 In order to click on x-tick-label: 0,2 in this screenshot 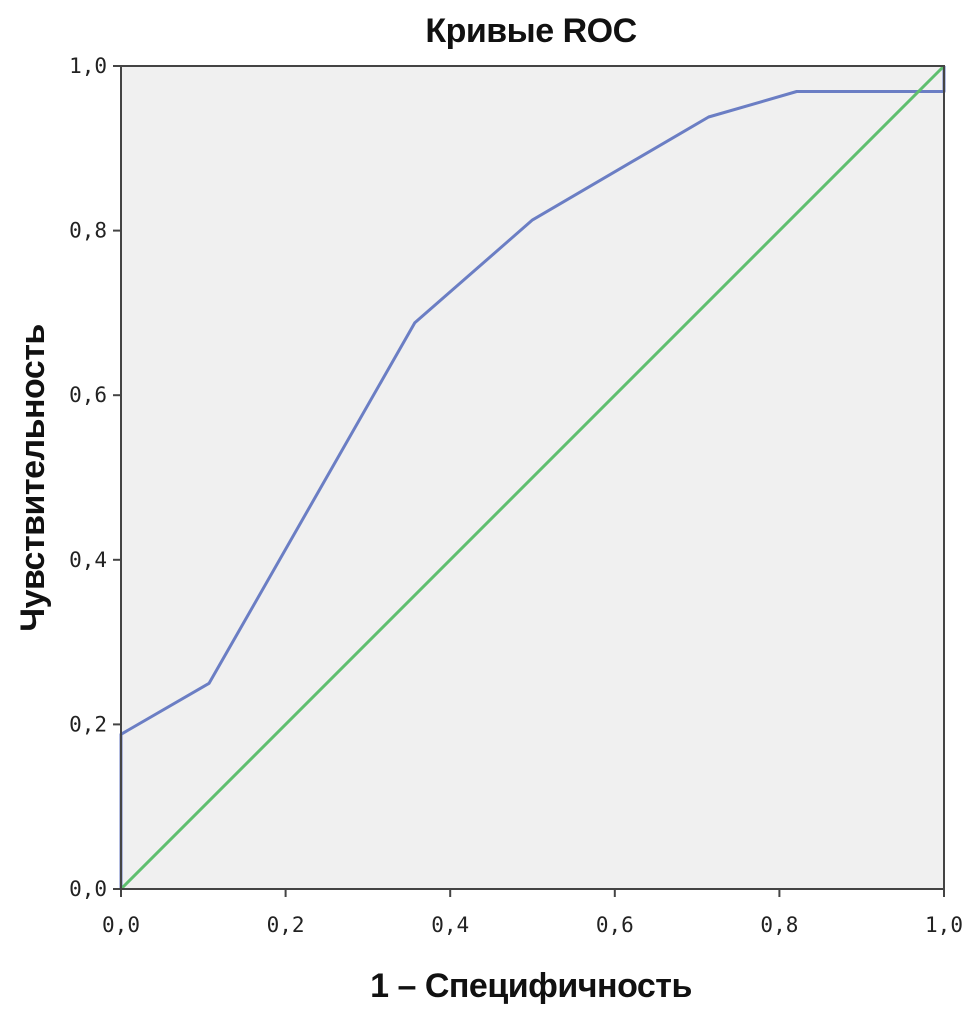, I will do `click(286, 925)`.